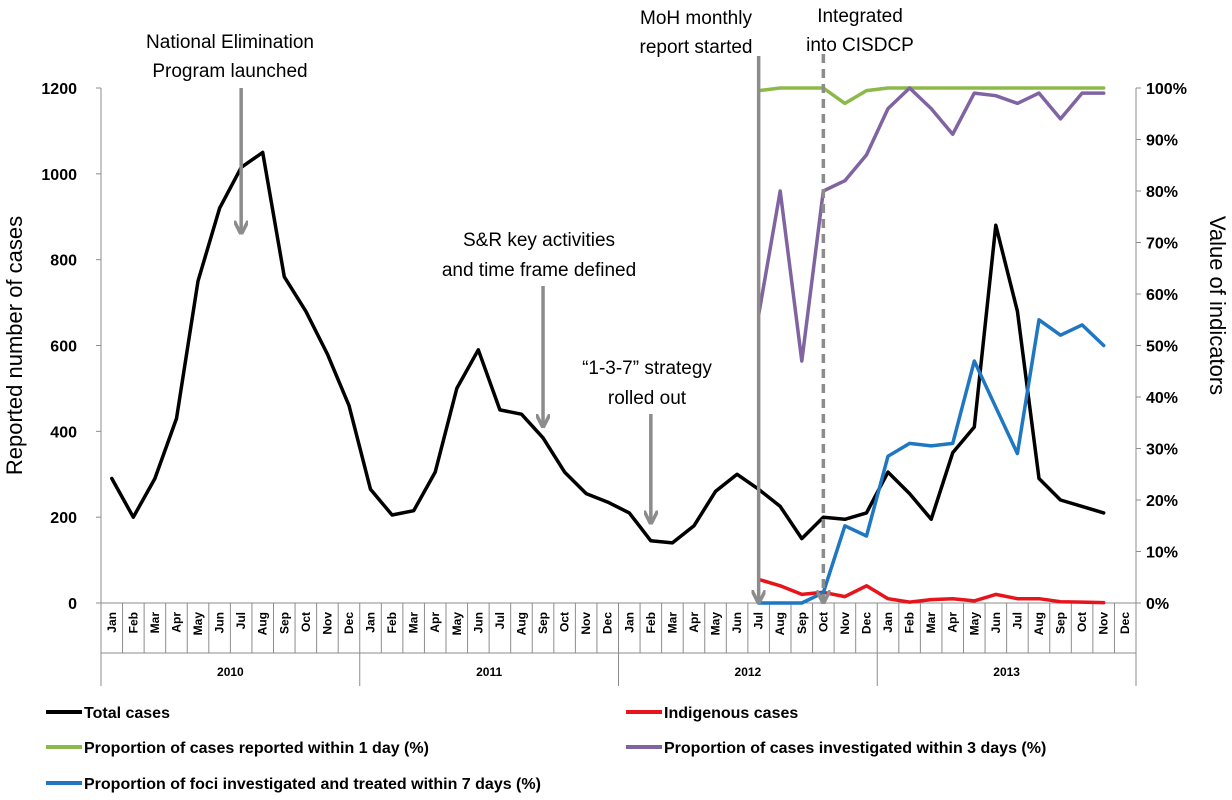  I want to click on left-tick-label: 1200, so click(59, 89).